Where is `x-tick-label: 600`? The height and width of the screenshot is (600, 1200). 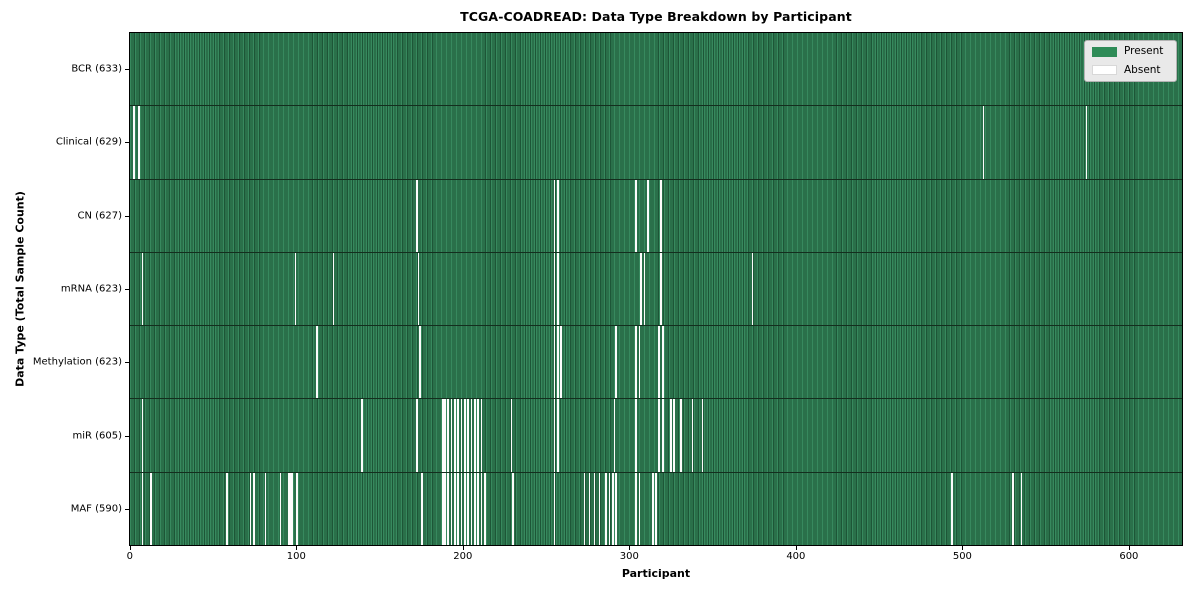
x-tick-label: 600 is located at coordinates (1129, 556).